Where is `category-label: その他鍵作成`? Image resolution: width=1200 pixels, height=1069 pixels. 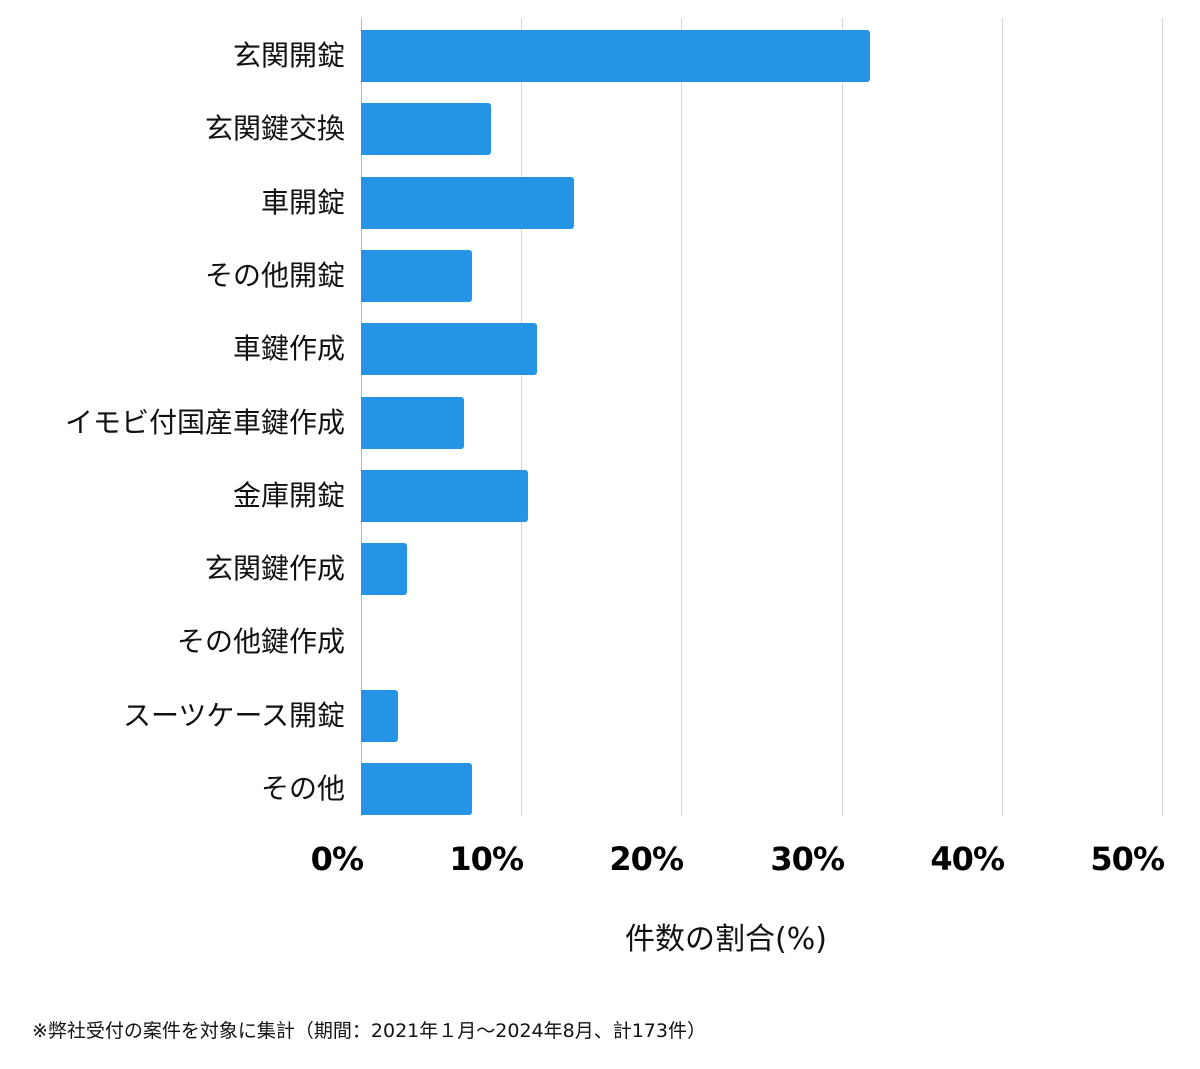
category-label: その他鍵作成 is located at coordinates (260, 641).